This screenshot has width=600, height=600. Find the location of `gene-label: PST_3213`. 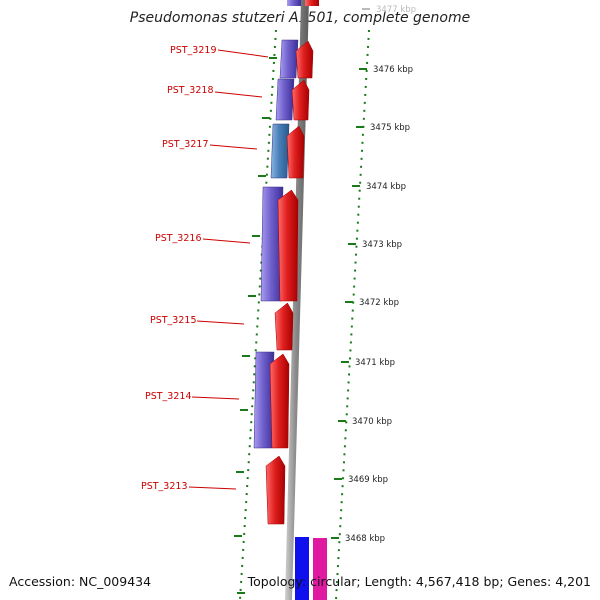

gene-label: PST_3213 is located at coordinates (164, 486).